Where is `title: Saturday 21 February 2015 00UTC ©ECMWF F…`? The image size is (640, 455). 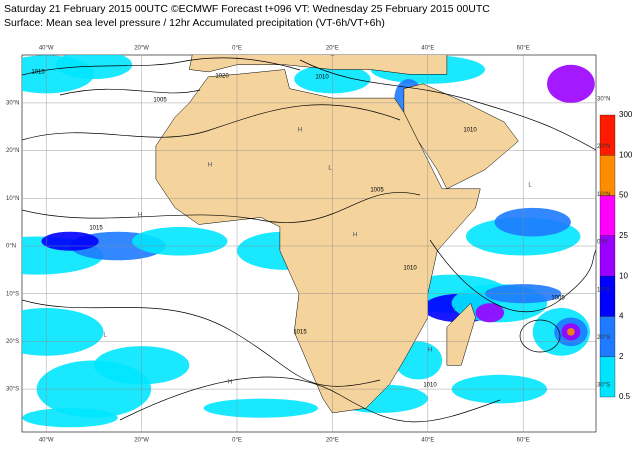
title: Saturday 21 February 2015 00UTC ©ECMWF F… is located at coordinates (247, 9).